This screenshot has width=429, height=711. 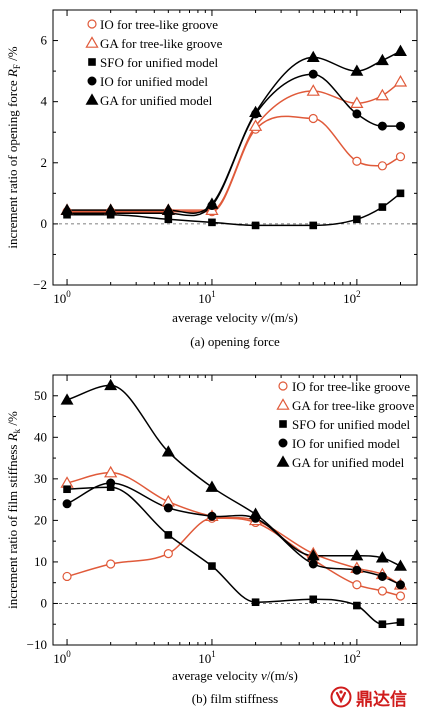 What do you see at coordinates (341, 697) in the screenshot?
I see `logo-icon` at bounding box center [341, 697].